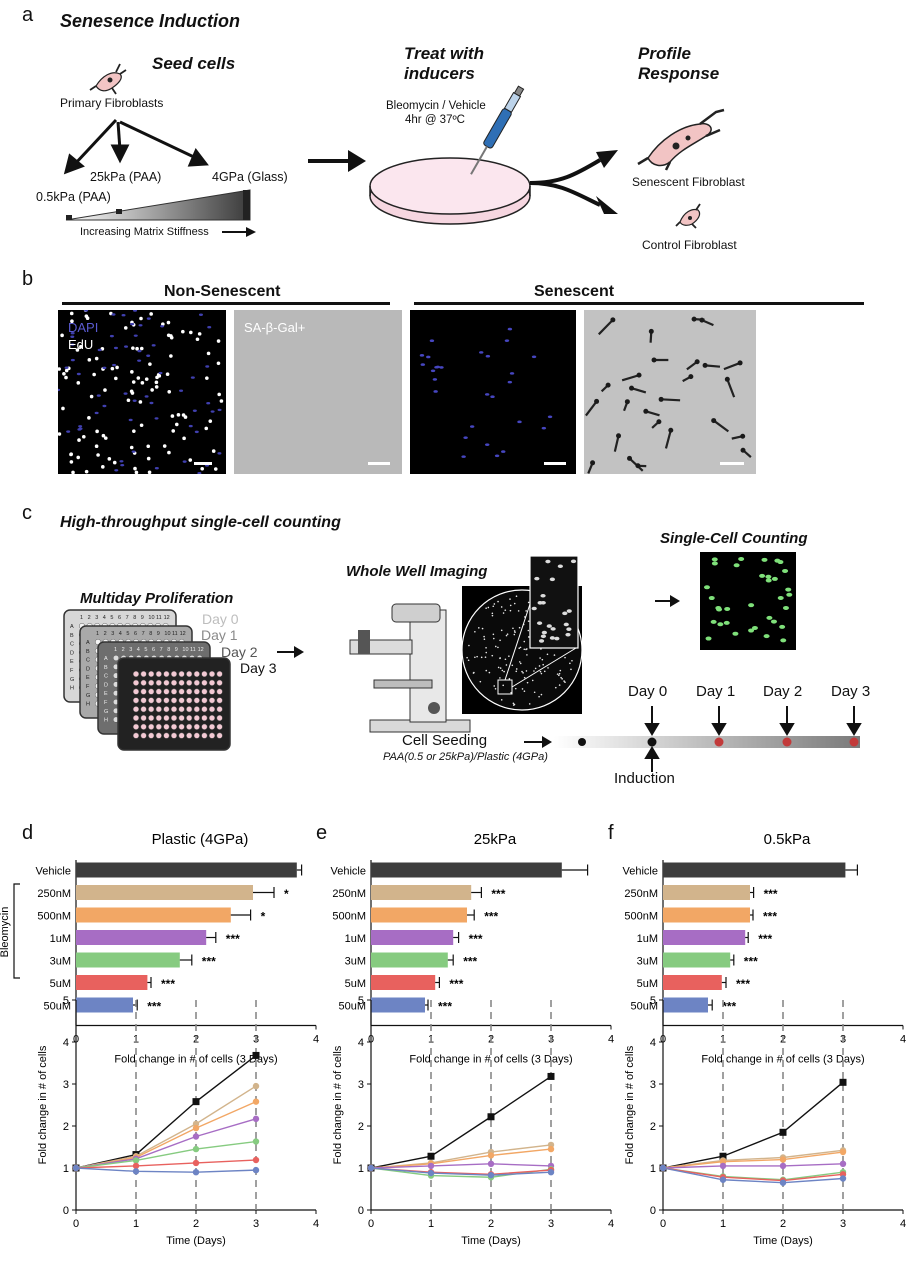 Image resolution: width=908 pixels, height=1280 pixels. I want to click on bar-Vehicle, so click(186, 870).